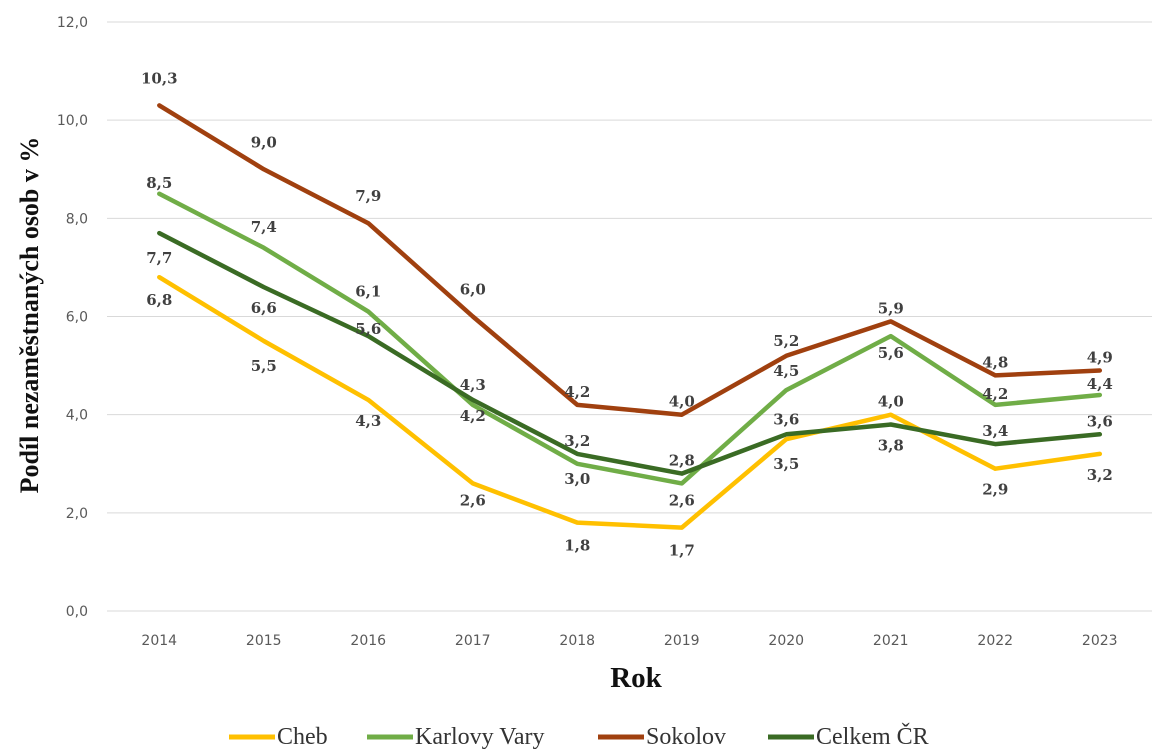 The width and height of the screenshot is (1152, 756). What do you see at coordinates (302, 737) in the screenshot?
I see `legend-label: Cheb` at bounding box center [302, 737].